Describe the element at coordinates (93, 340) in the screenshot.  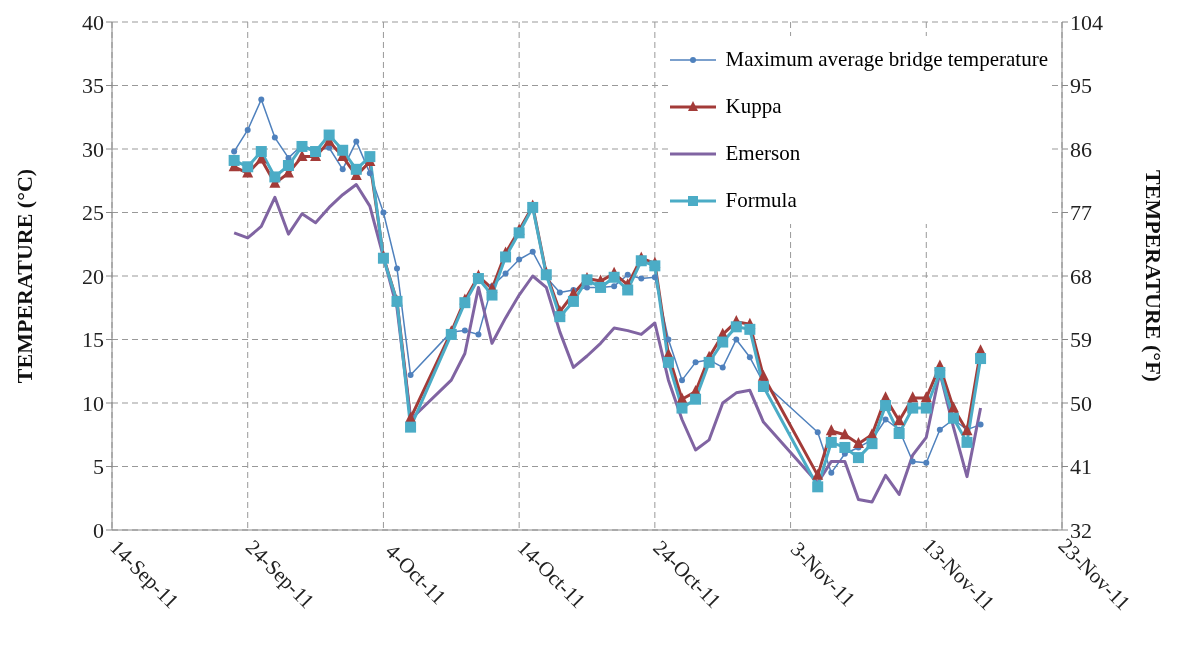
I see `y-tick-label: 15` at that location.